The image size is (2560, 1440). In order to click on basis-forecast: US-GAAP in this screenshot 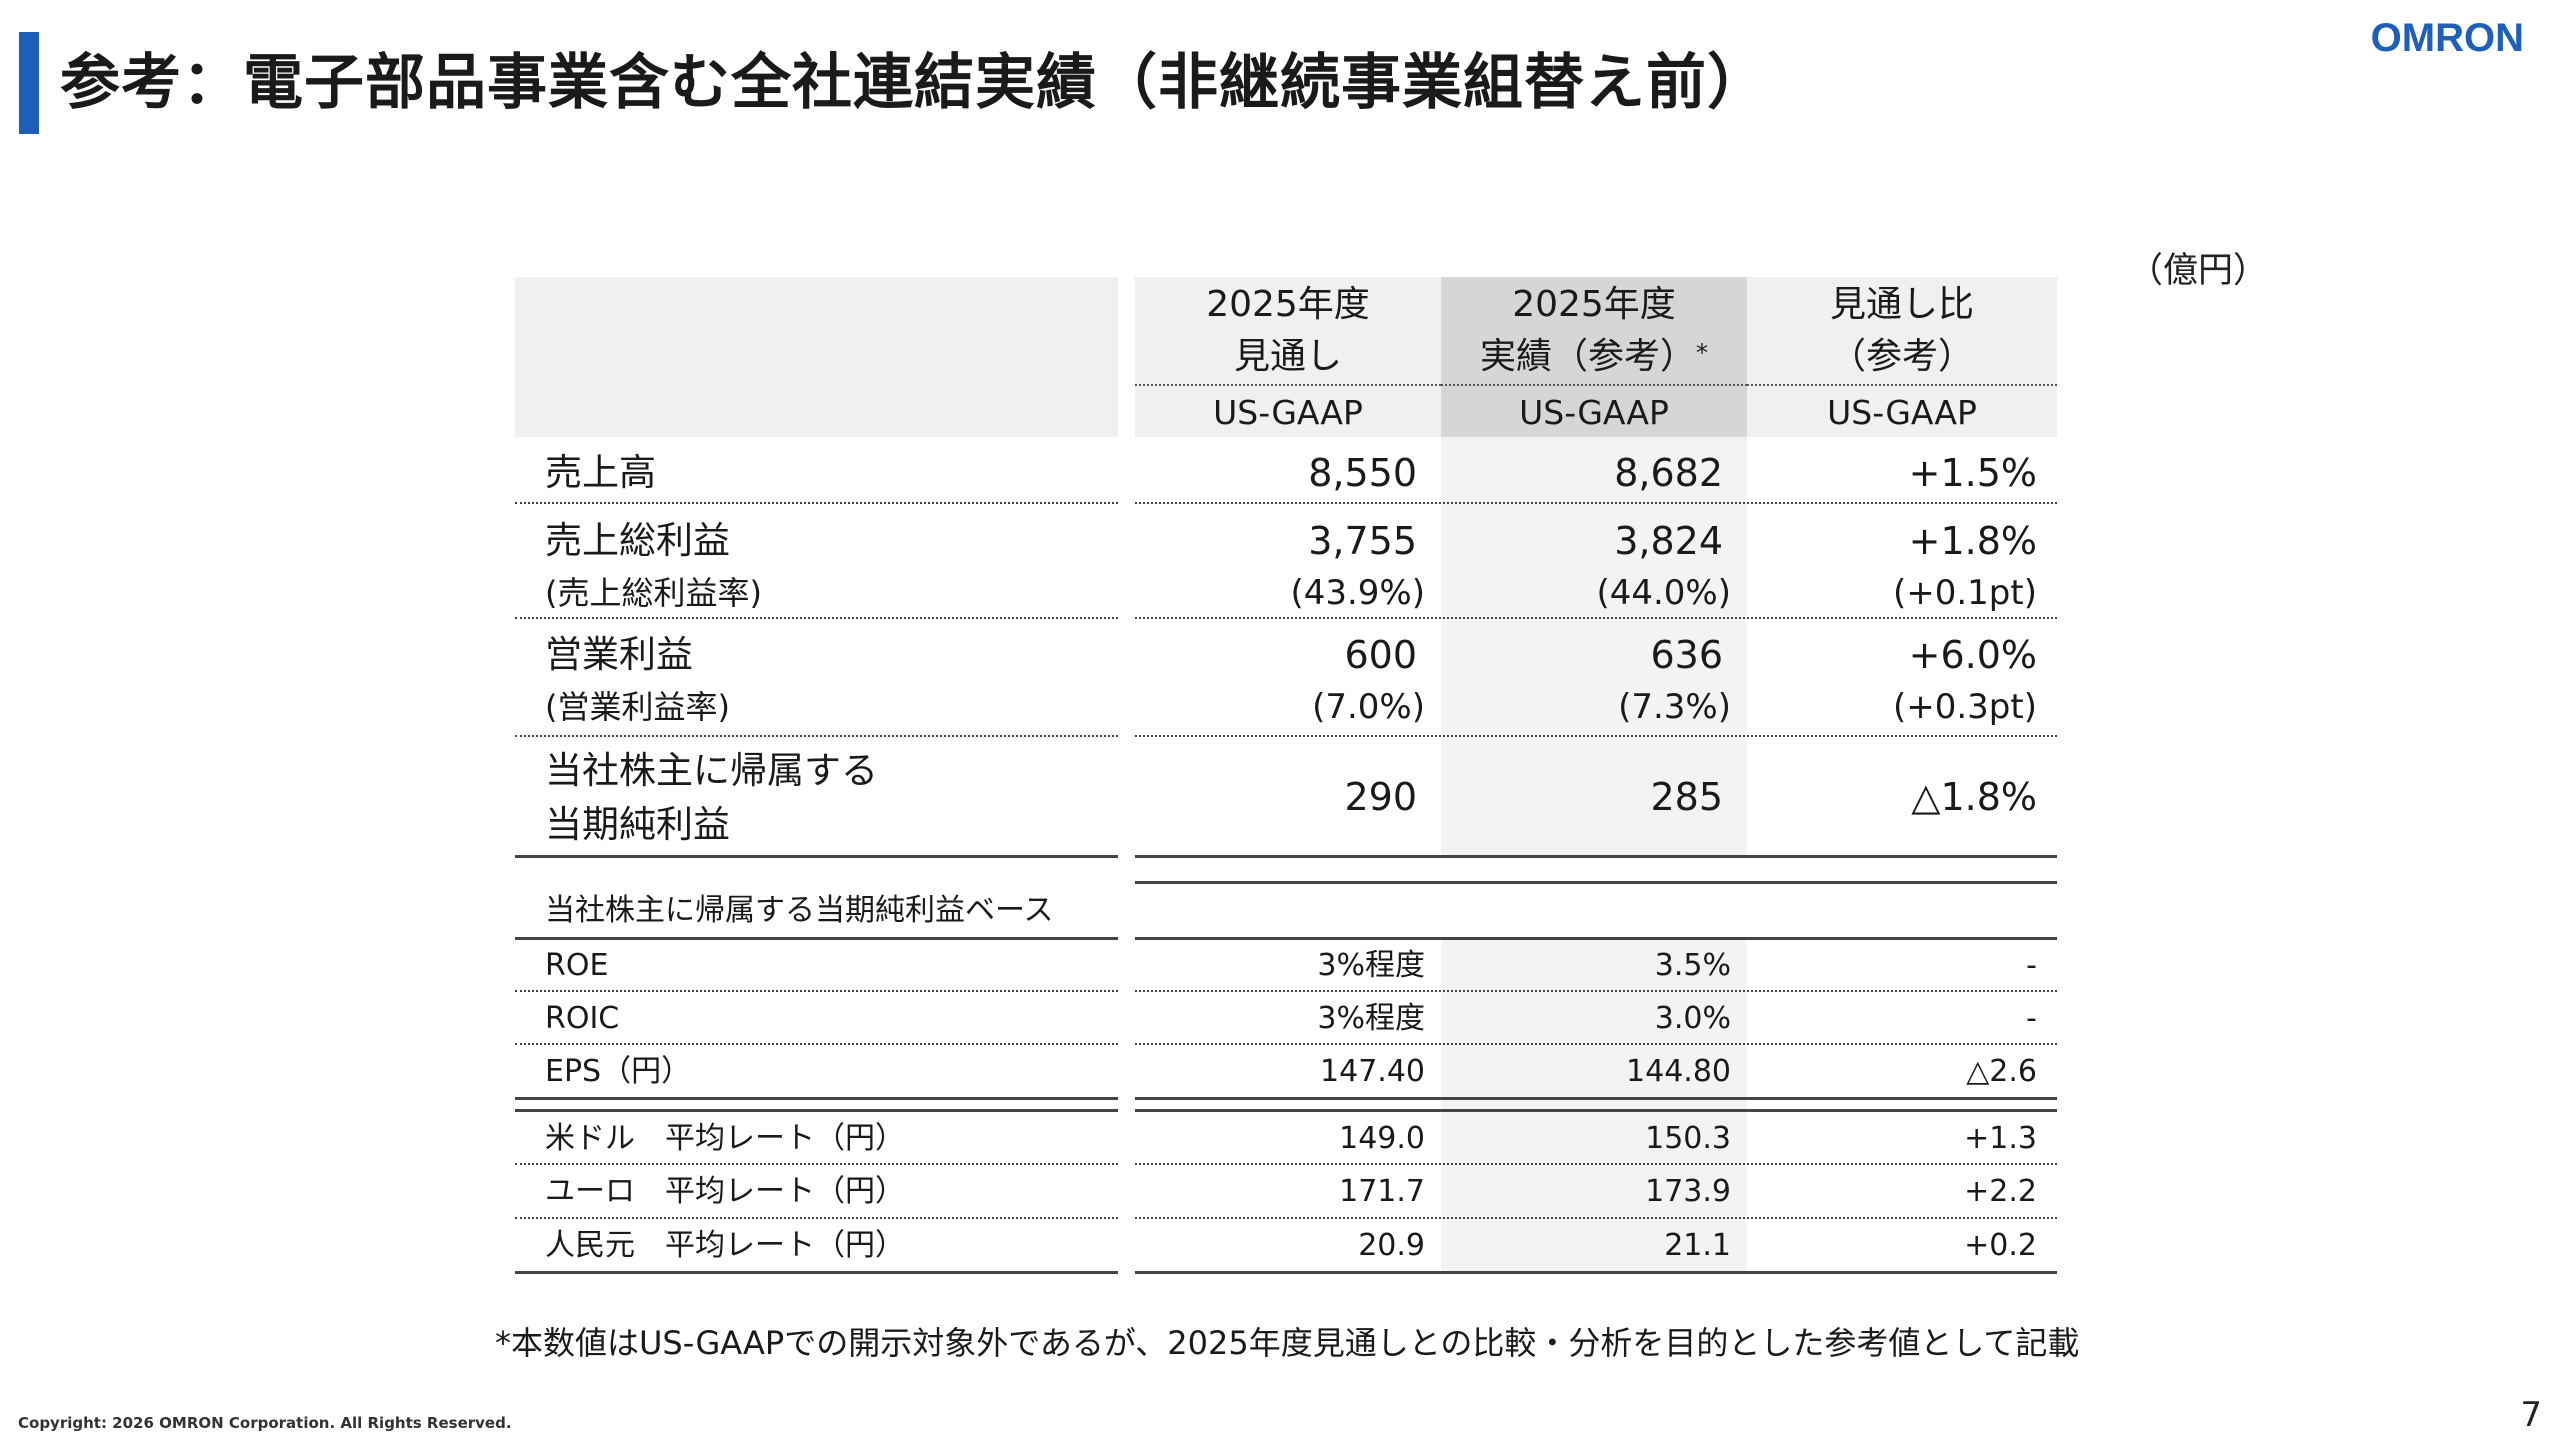, I will do `click(1288, 410)`.